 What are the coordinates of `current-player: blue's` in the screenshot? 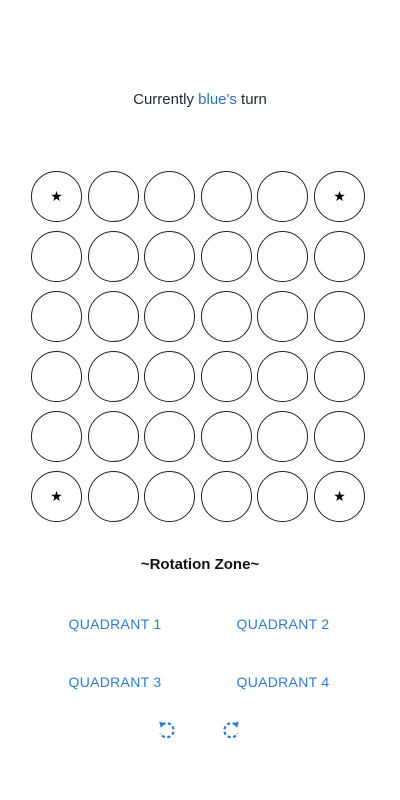 It's located at (217, 99).